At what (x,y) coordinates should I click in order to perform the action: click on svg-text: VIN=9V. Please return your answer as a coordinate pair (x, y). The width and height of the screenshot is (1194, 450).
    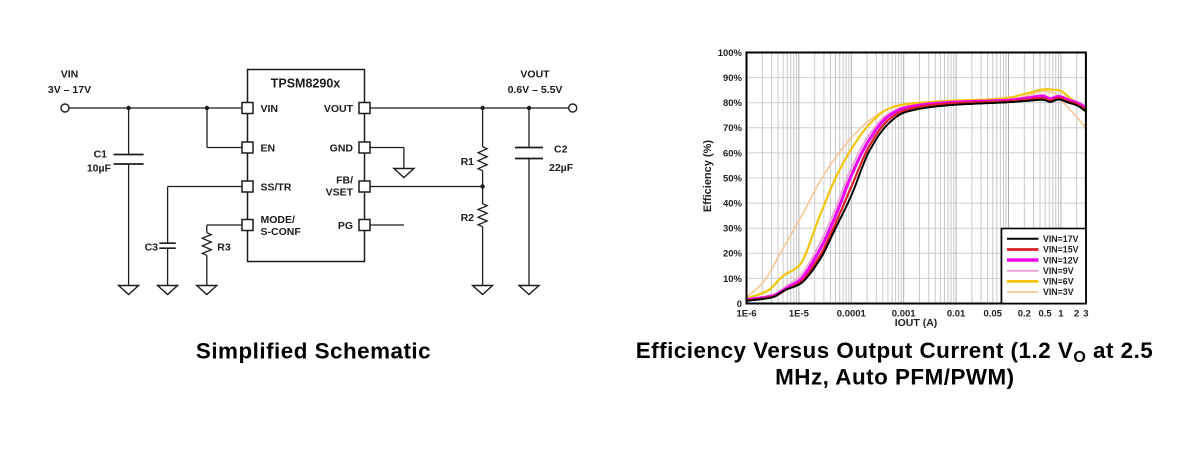
    Looking at the image, I should click on (1058, 271).